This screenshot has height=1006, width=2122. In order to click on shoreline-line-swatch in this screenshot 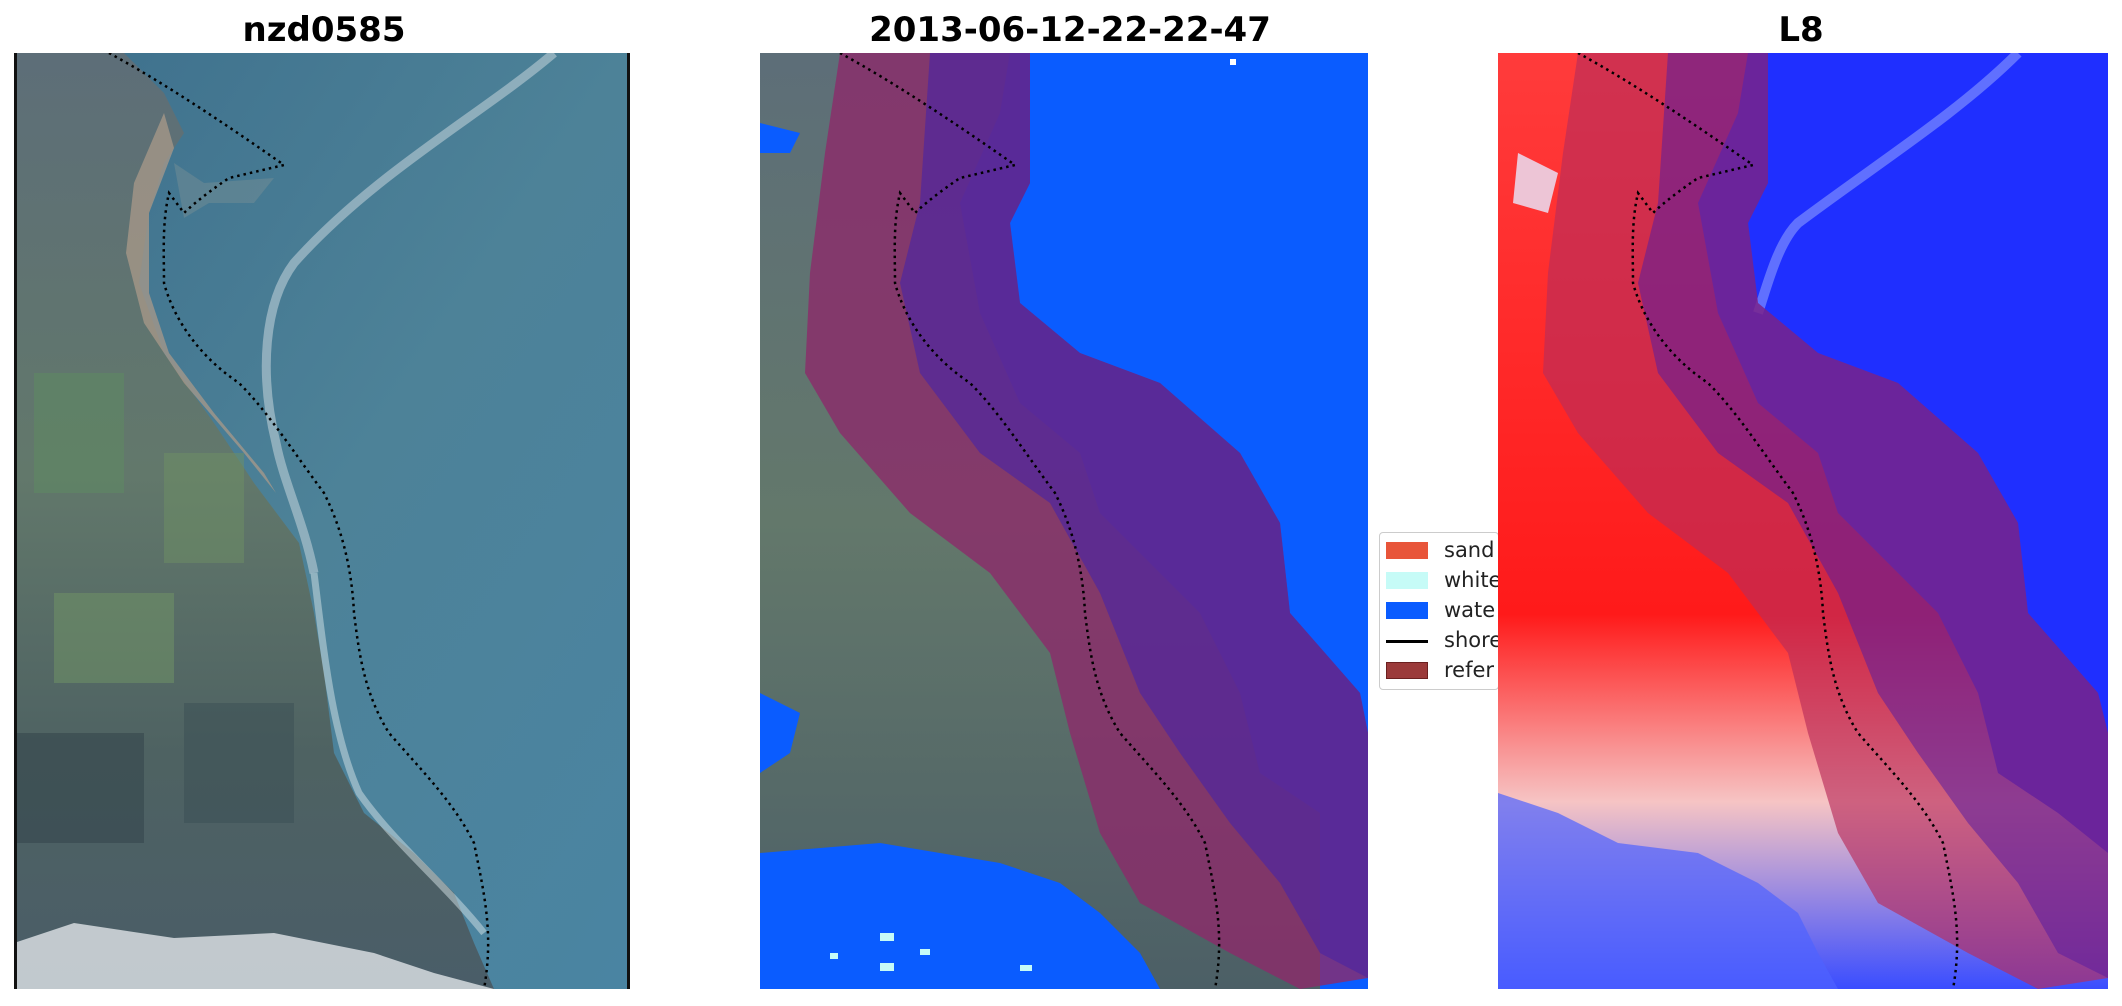, I will do `click(1407, 641)`.